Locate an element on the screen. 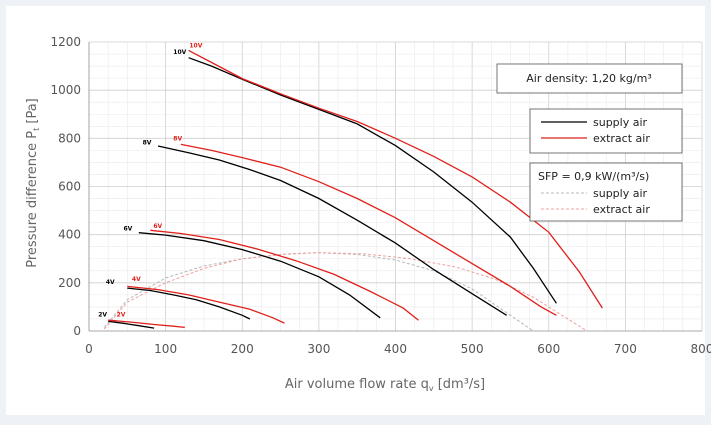 The height and width of the screenshot is (425, 711). x-tick-label: 100 is located at coordinates (165, 349).